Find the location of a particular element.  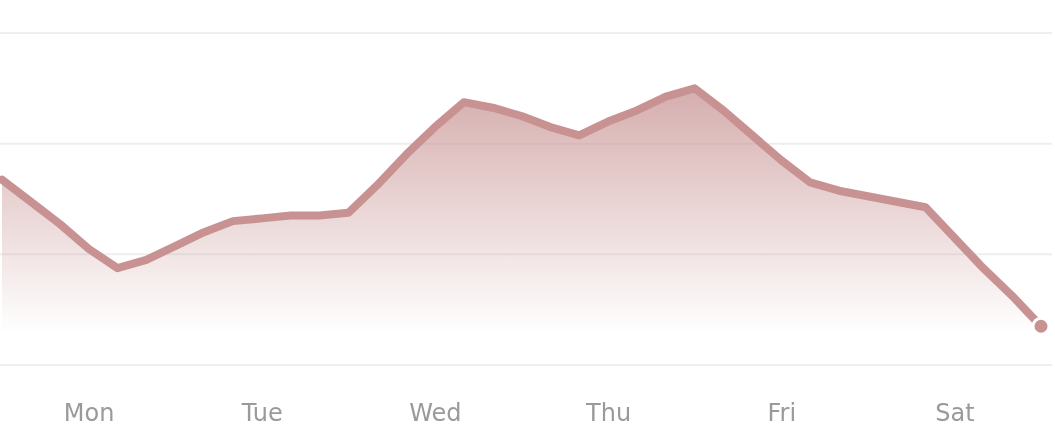

x-tick-label: Mon is located at coordinates (89, 413).